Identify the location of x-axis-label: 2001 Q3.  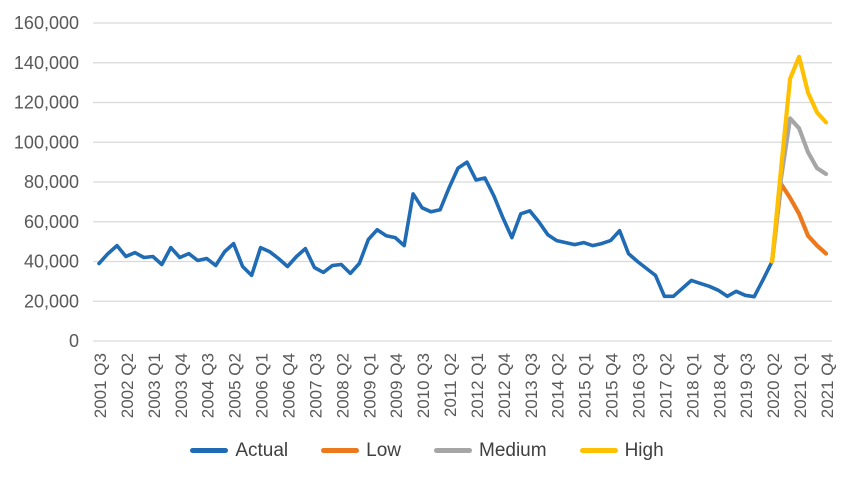
(100, 385).